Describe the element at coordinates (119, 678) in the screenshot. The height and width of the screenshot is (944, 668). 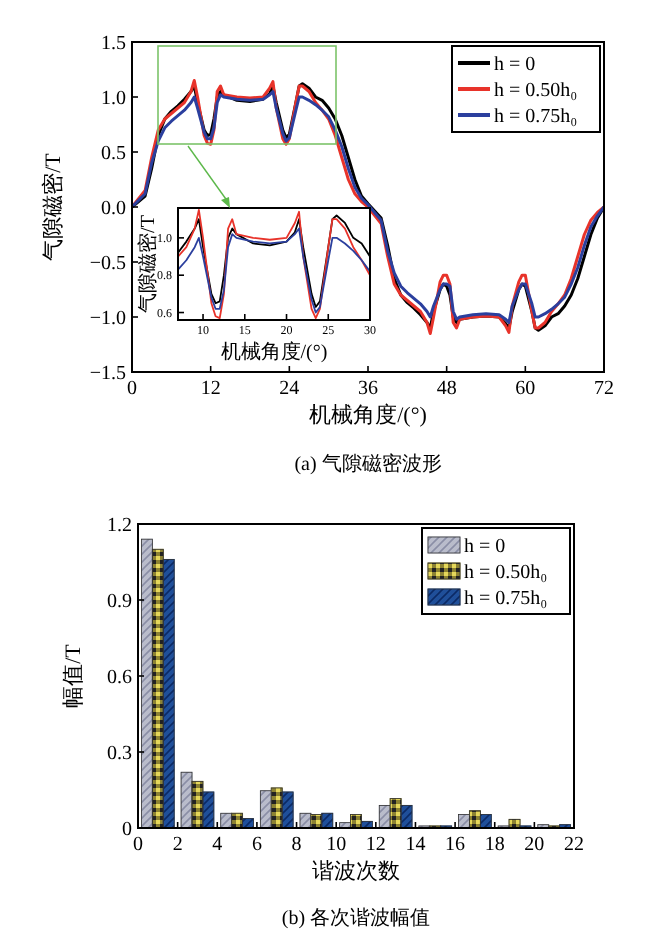
I see `y-tick-label: 0.6` at that location.